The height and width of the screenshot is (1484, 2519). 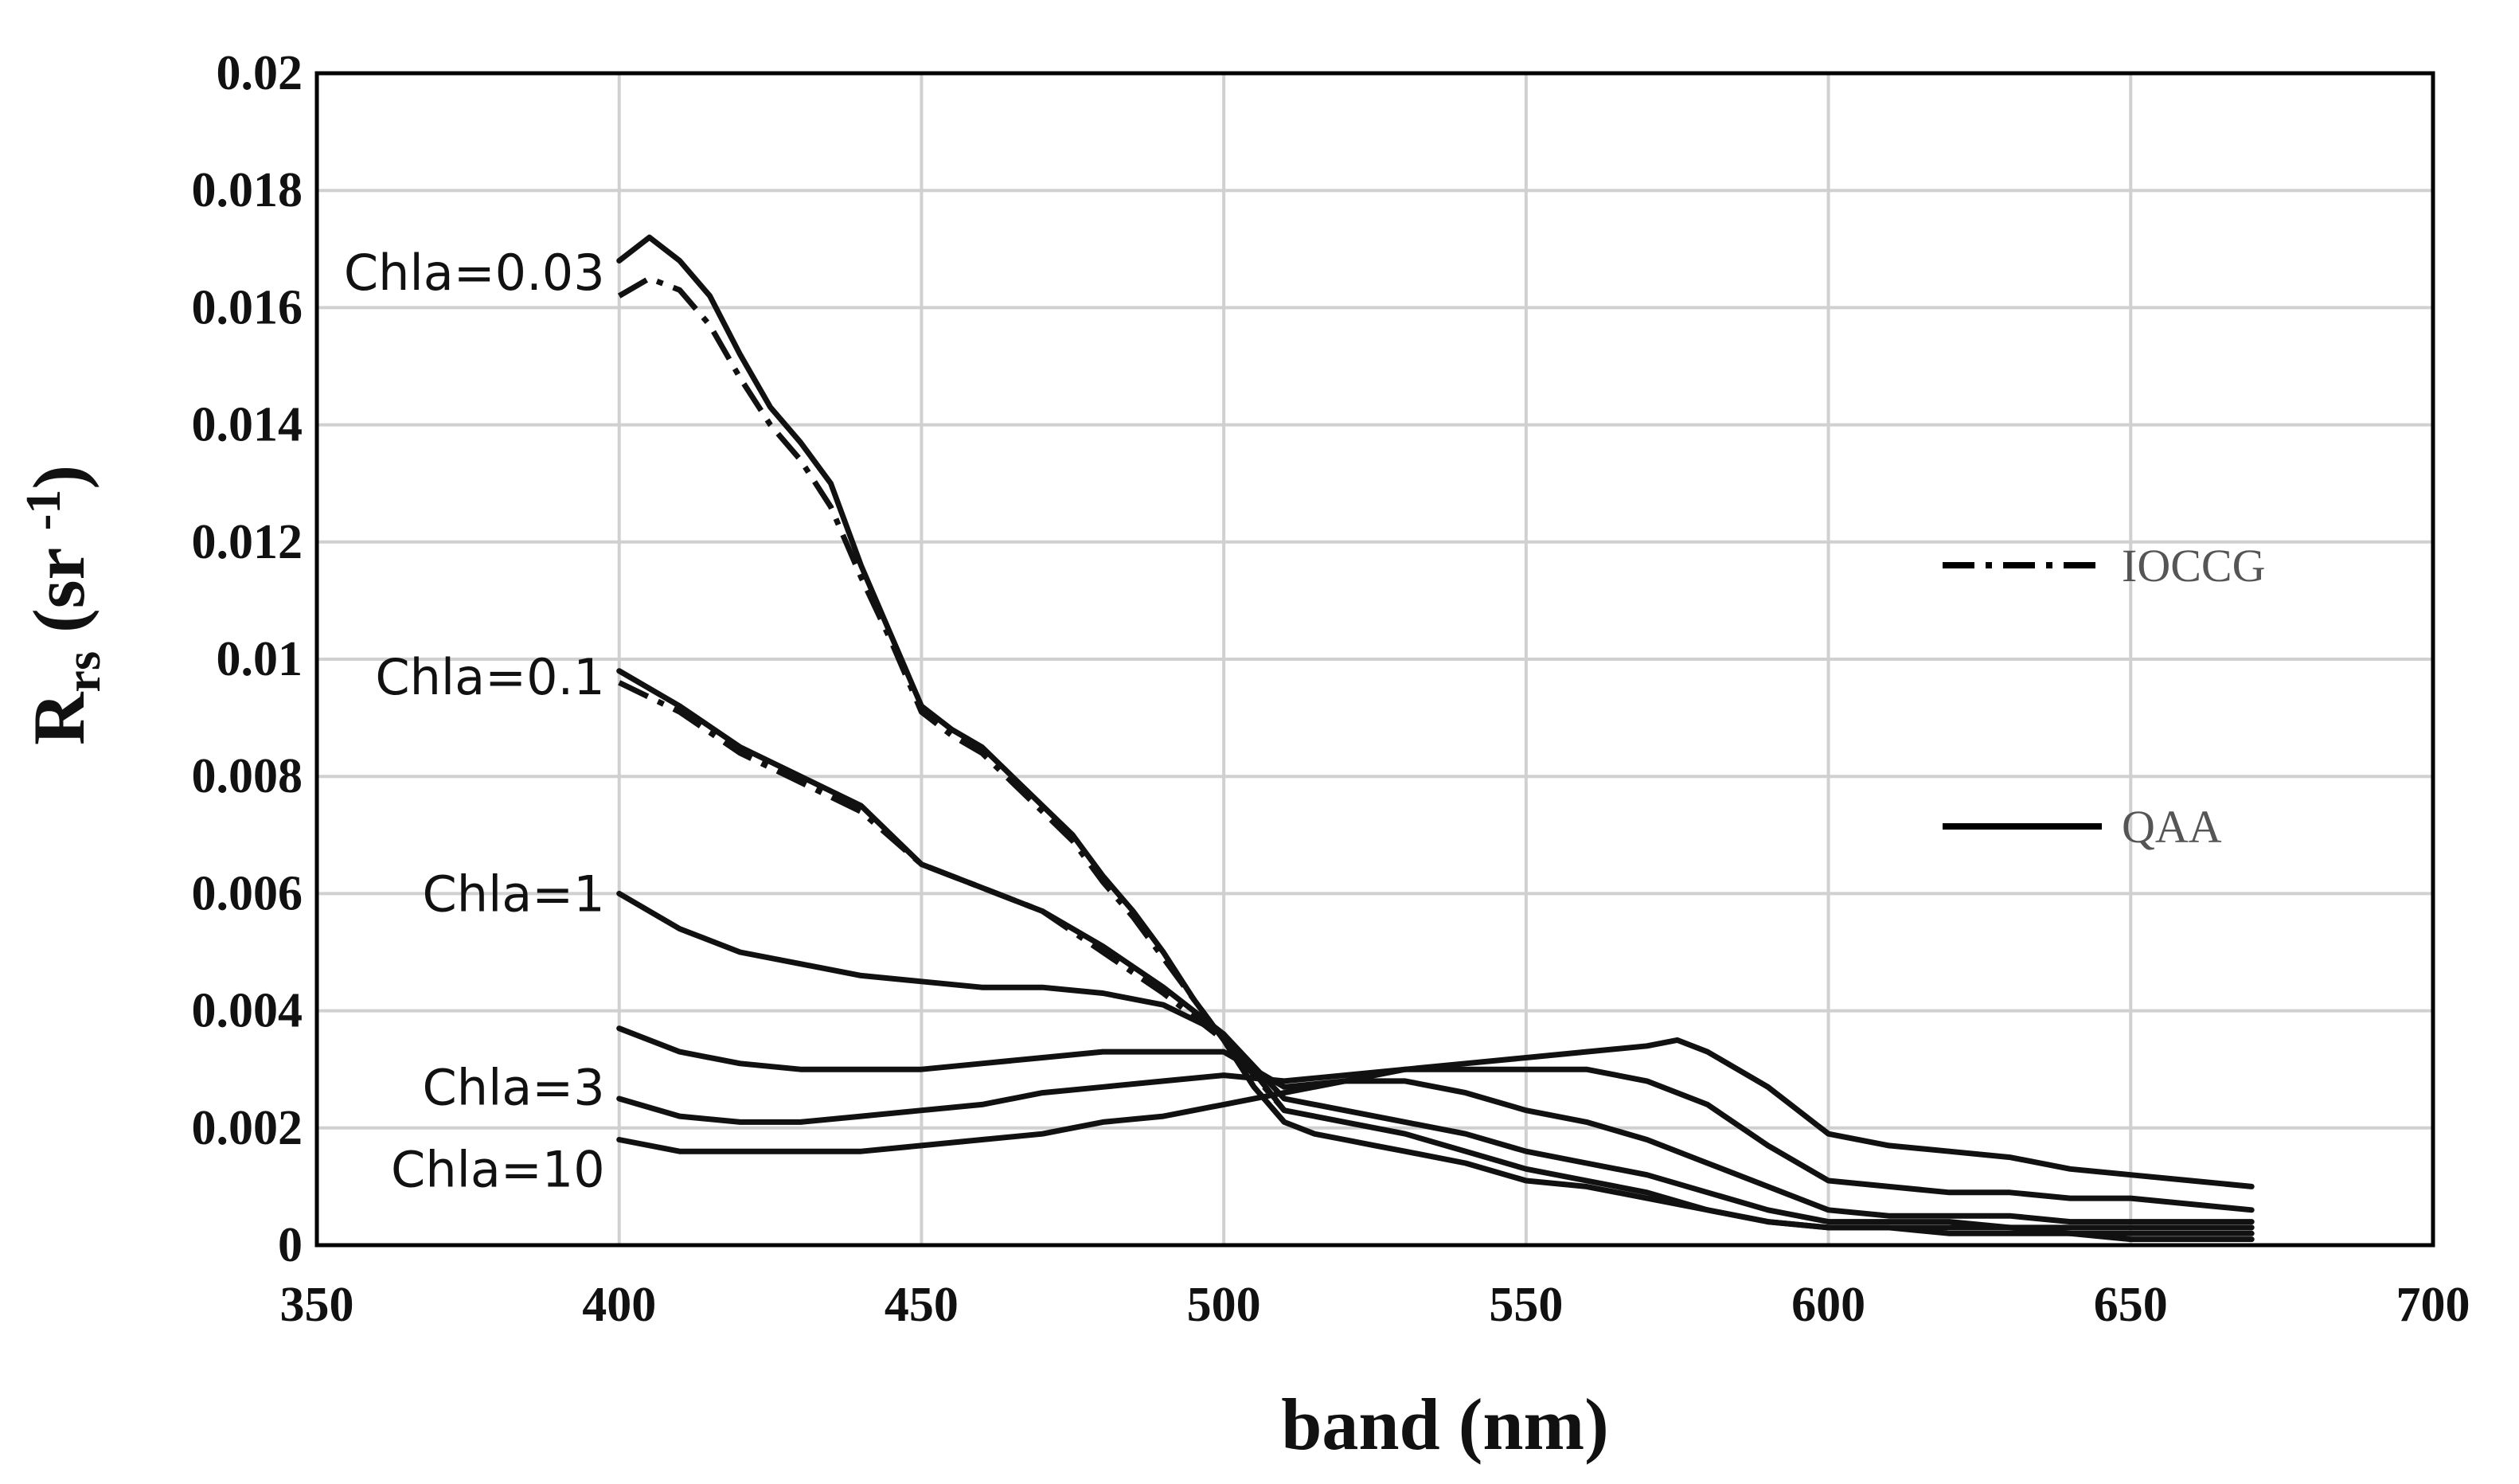 I want to click on chla-annotation: Chla=0.1, so click(x=489, y=677).